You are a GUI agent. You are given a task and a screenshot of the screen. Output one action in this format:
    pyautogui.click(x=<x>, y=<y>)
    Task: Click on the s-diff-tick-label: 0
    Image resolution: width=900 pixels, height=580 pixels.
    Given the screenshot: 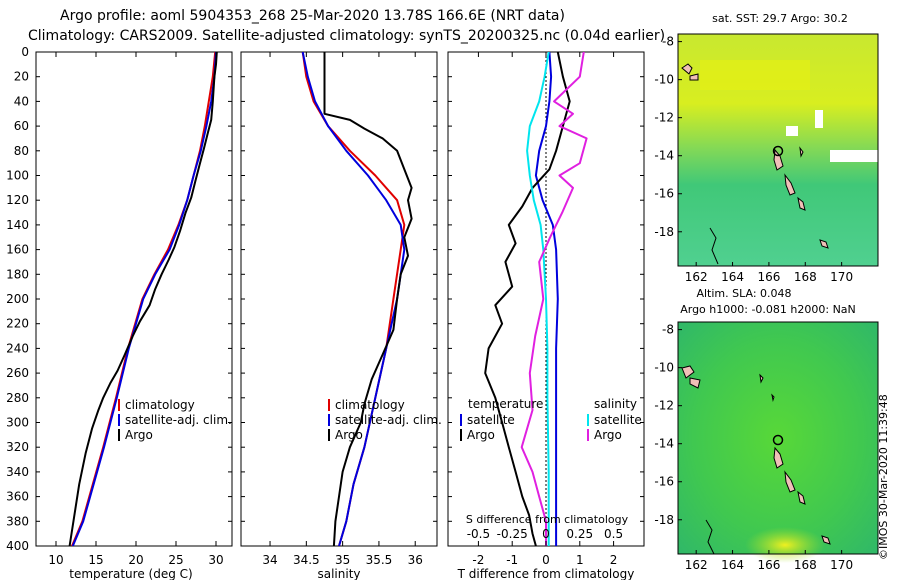 What is the action you would take?
    pyautogui.click(x=546, y=534)
    